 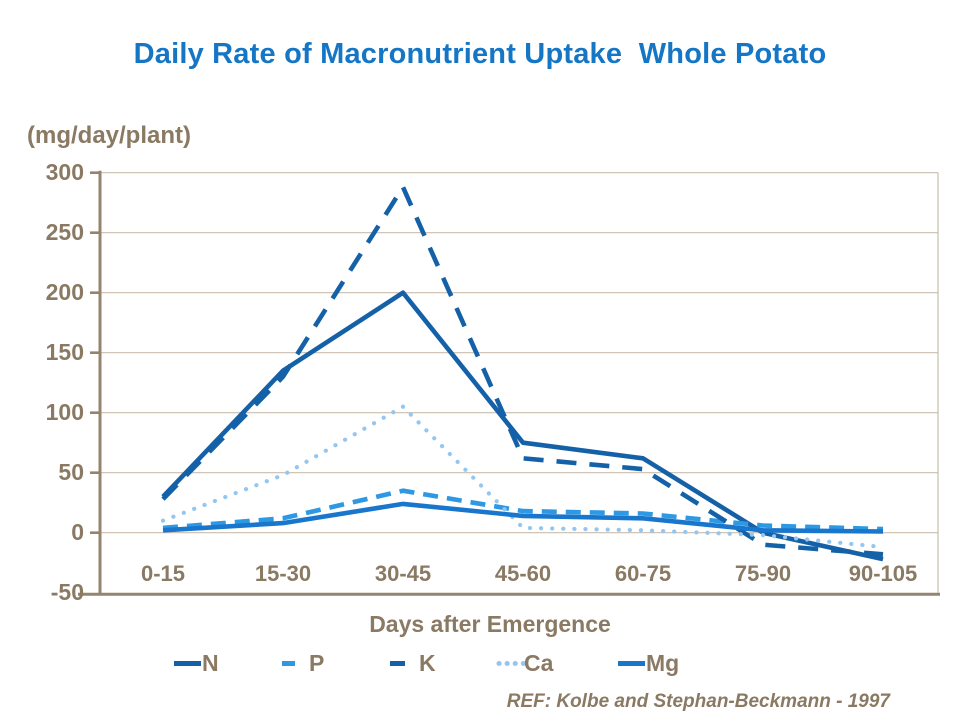 What do you see at coordinates (523, 517) in the screenshot?
I see `series-line-Mg` at bounding box center [523, 517].